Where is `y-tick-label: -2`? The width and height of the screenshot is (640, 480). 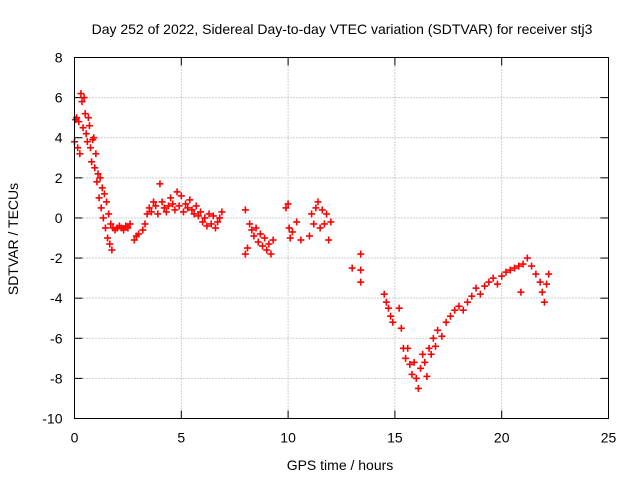 y-tick-label: -2 is located at coordinates (56, 258).